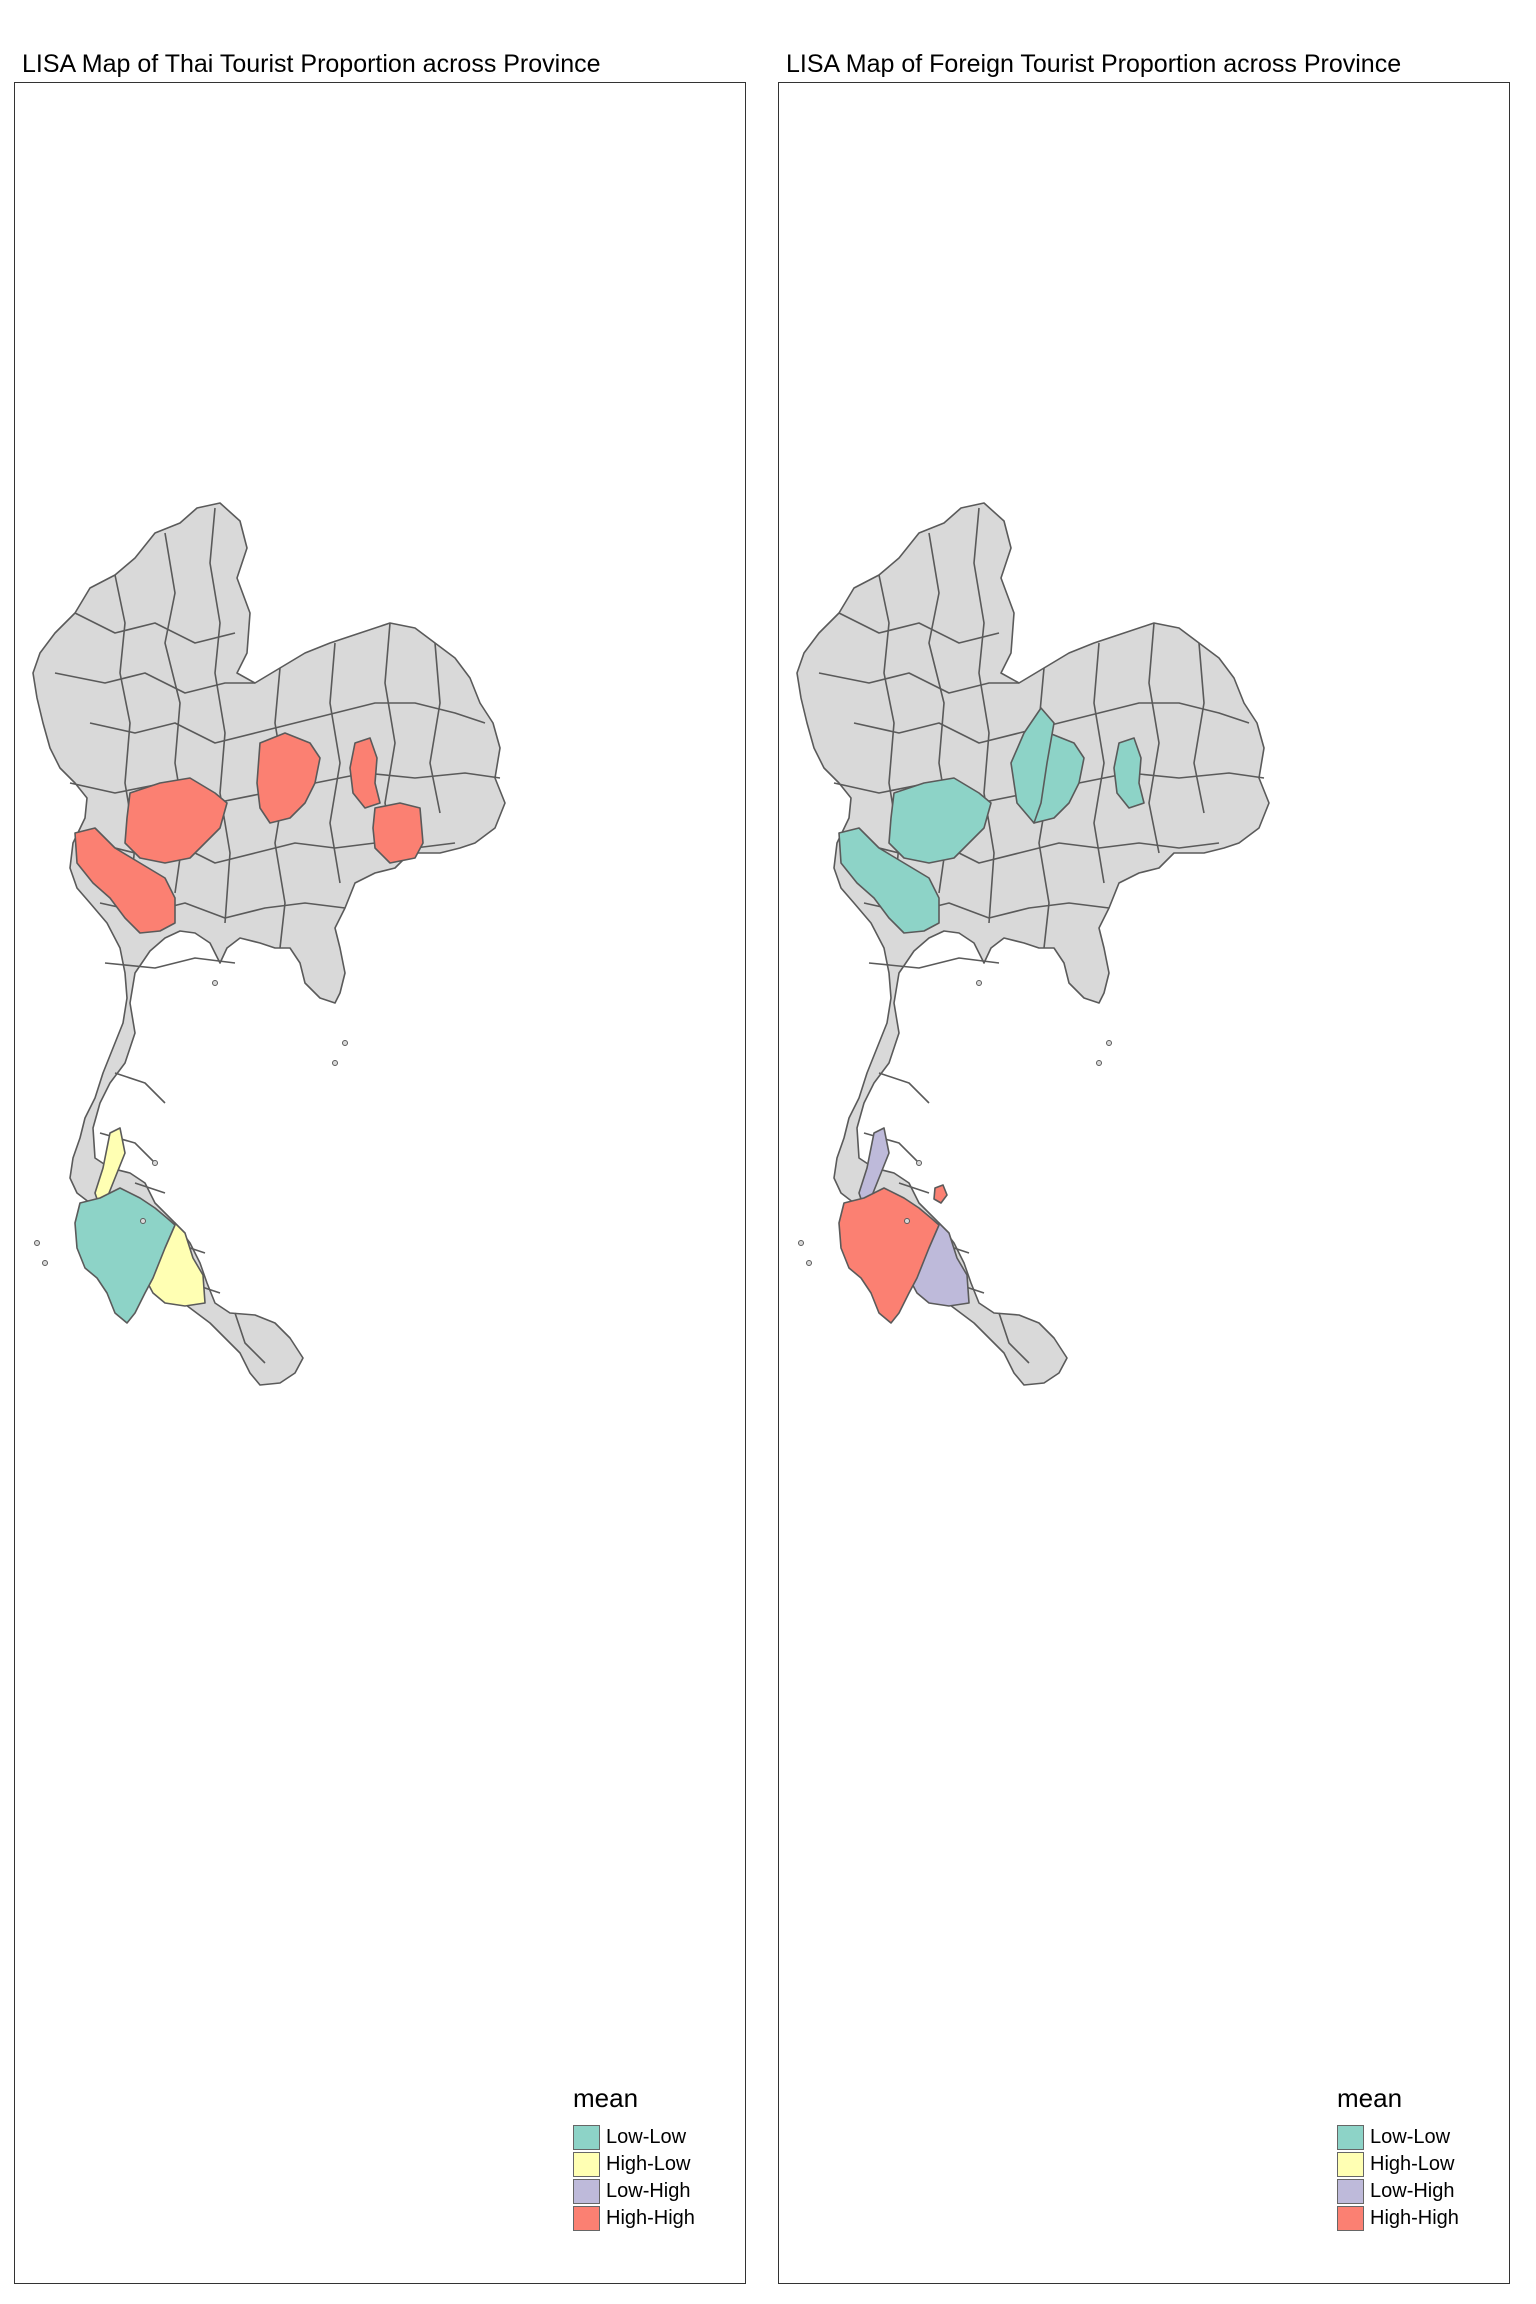 Image resolution: width=1536 pixels, height=2304 pixels. What do you see at coordinates (1370, 2098) in the screenshot?
I see `legend-title-right: mean` at bounding box center [1370, 2098].